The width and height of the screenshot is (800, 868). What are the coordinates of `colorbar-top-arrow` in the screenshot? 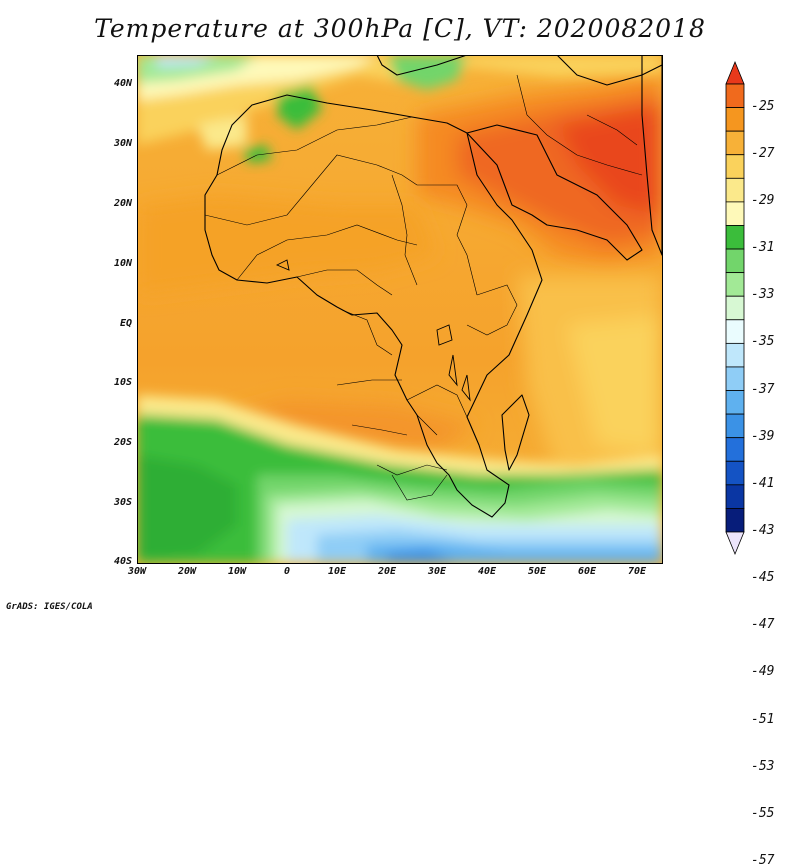 It's located at (735, 72).